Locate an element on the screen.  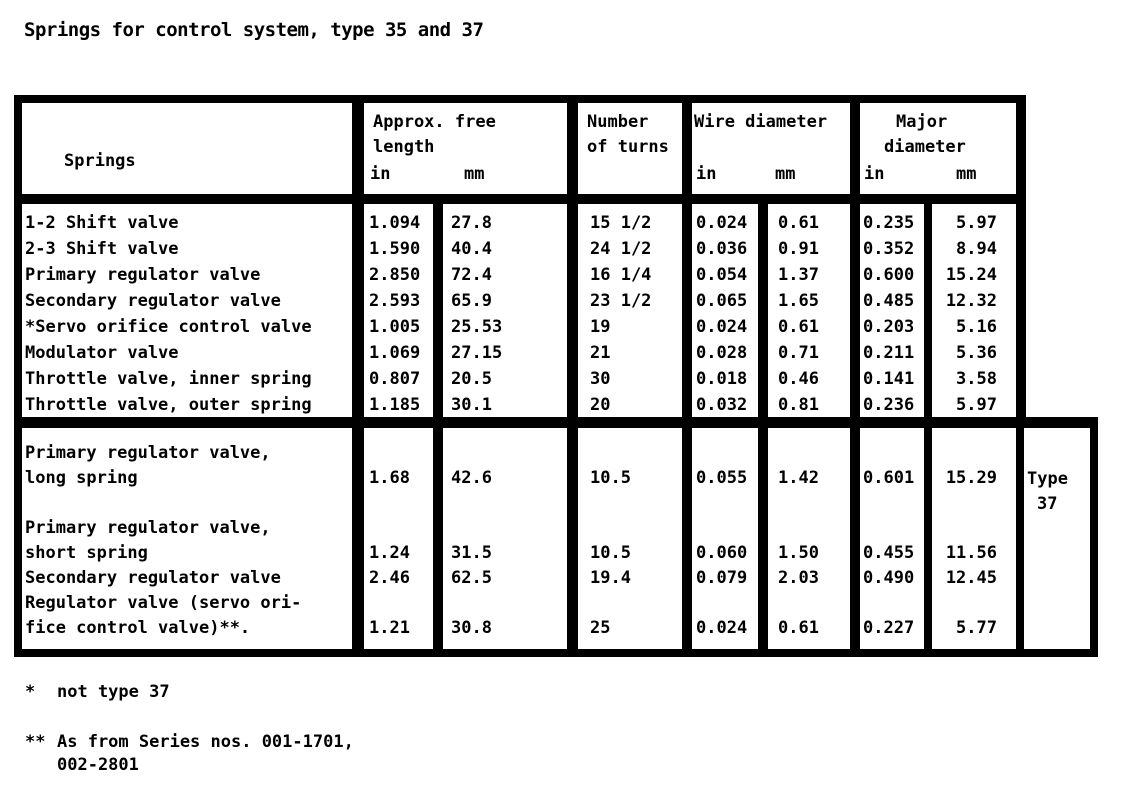
cell-value: 5.97 is located at coordinates (976, 405).